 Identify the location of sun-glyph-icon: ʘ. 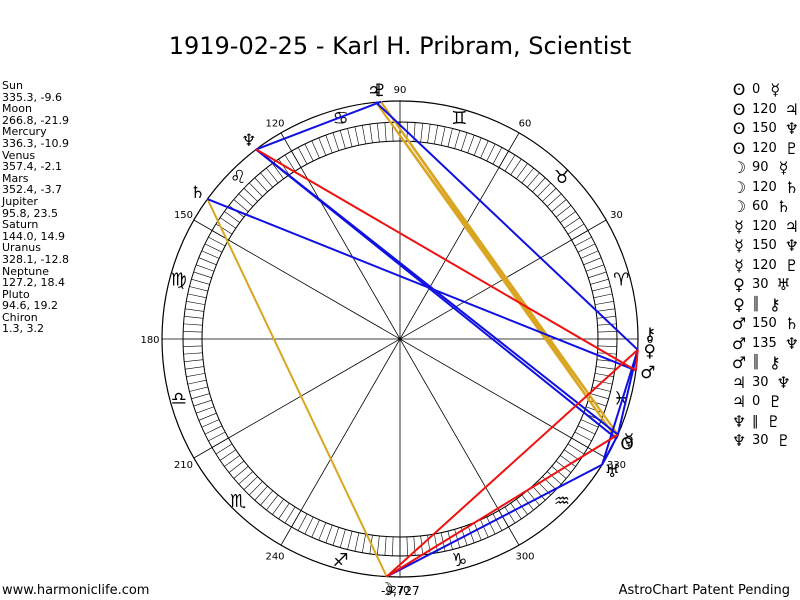
(626, 444).